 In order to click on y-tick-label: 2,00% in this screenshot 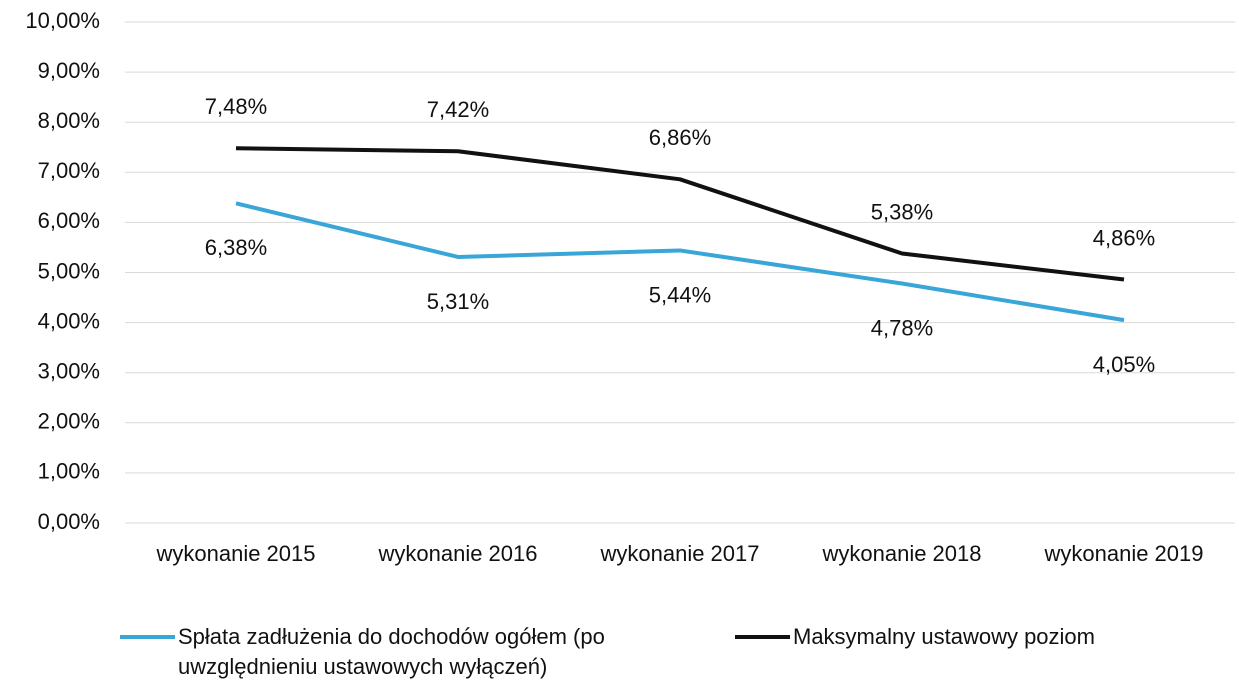, I will do `click(69, 421)`.